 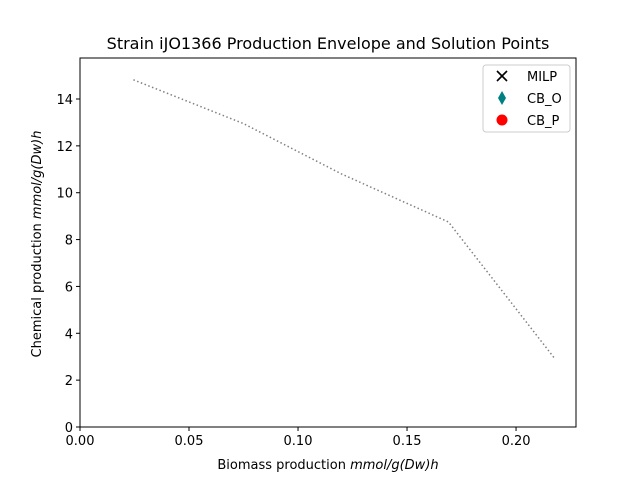 What do you see at coordinates (69, 428) in the screenshot?
I see `y-tick-label: 0` at bounding box center [69, 428].